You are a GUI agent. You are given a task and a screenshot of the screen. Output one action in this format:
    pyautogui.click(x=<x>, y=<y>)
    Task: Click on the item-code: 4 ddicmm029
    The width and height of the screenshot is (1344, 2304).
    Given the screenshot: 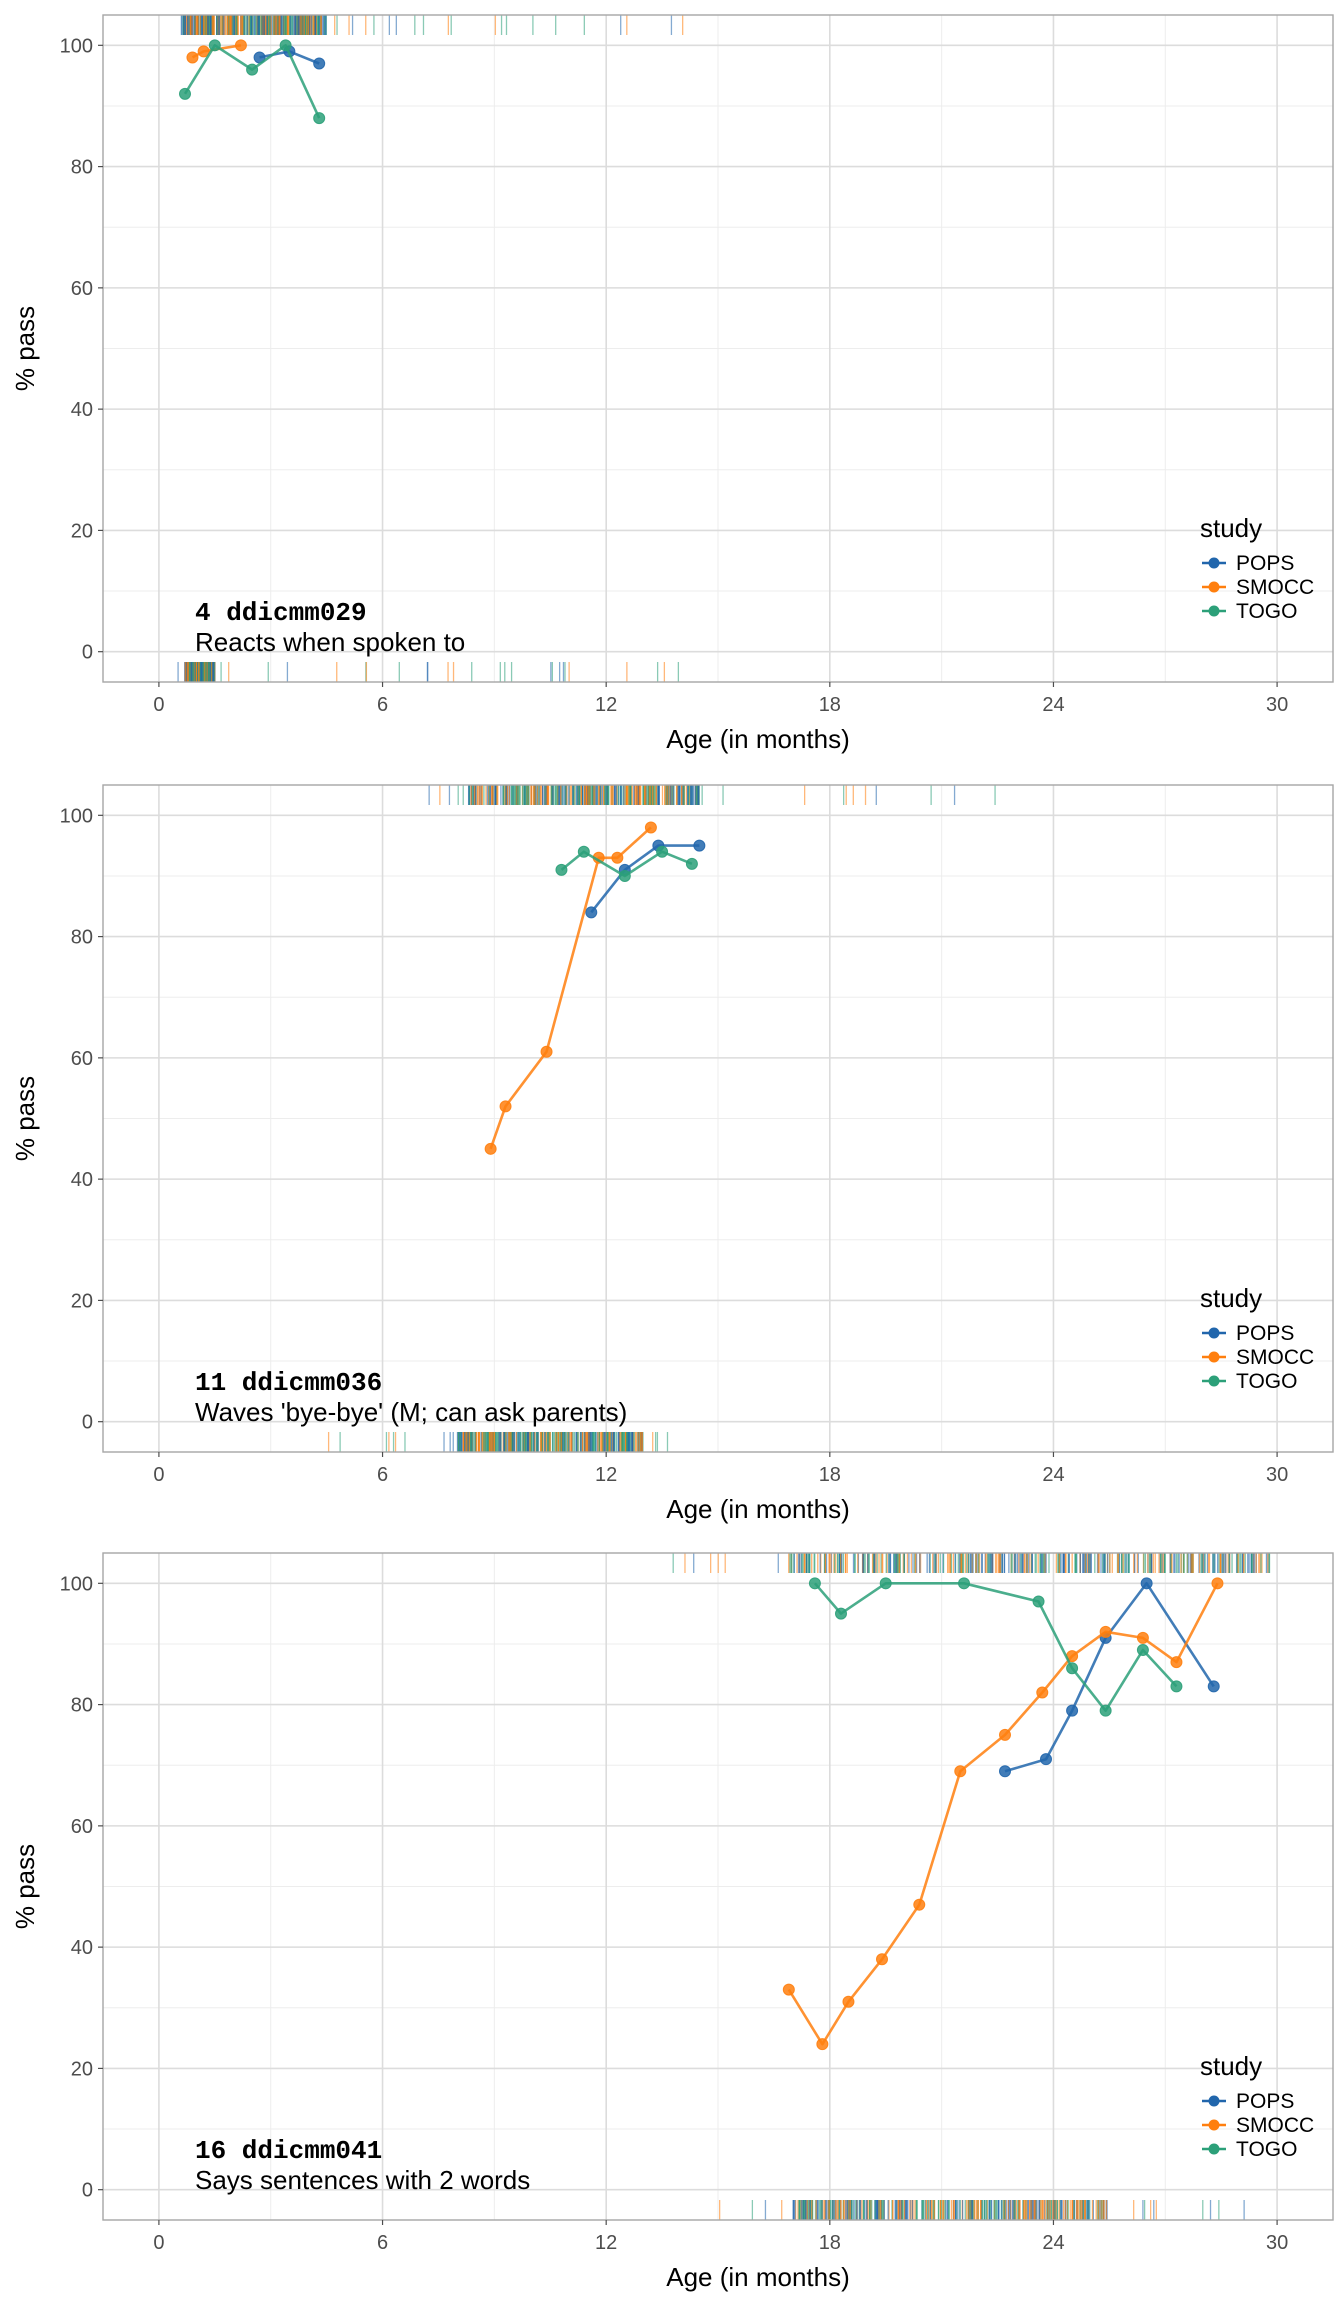 What is the action you would take?
    pyautogui.click(x=281, y=613)
    